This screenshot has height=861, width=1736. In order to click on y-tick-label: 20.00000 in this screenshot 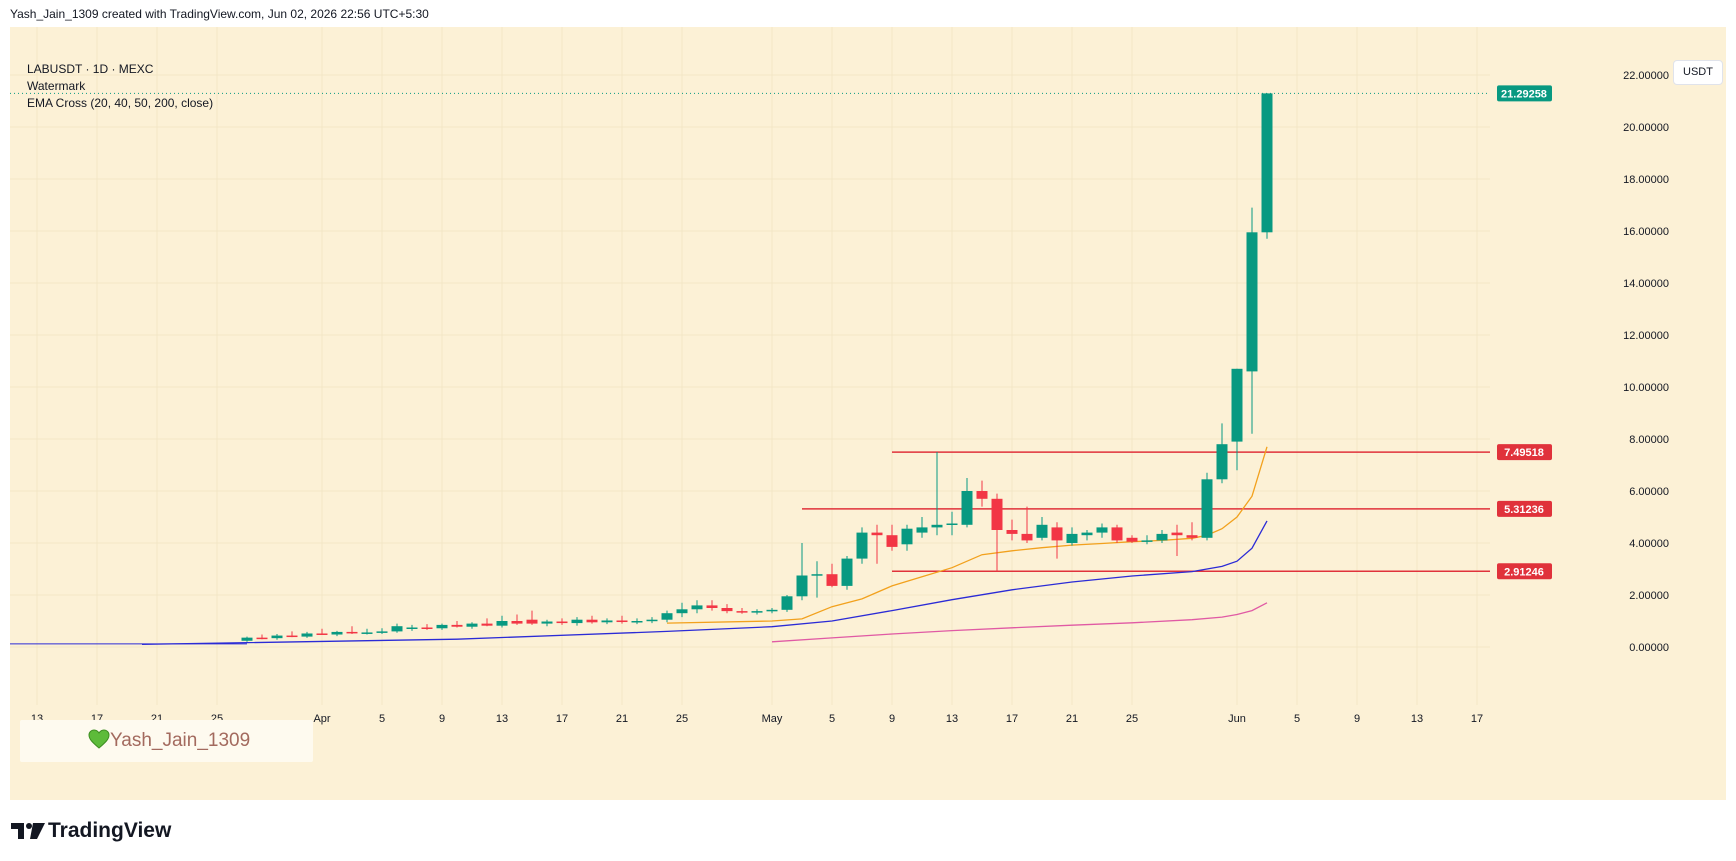, I will do `click(1646, 128)`.